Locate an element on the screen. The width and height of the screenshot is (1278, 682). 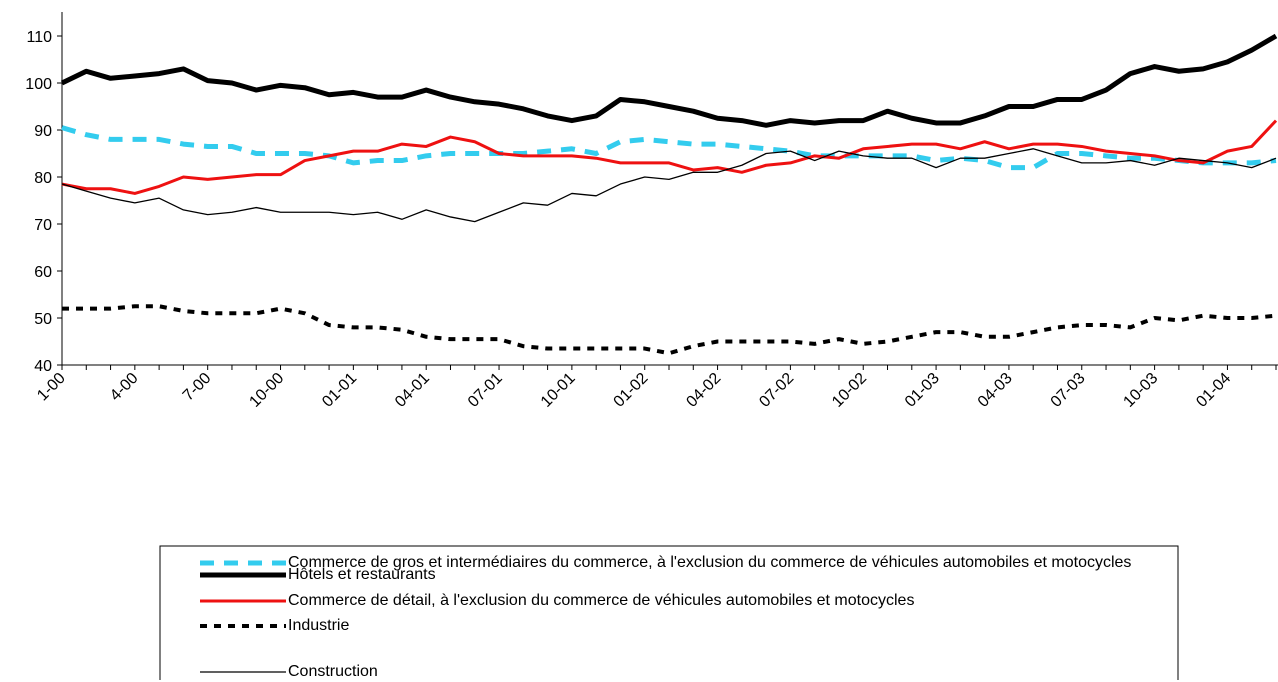
y-tick-label: 90 is located at coordinates (43, 131).